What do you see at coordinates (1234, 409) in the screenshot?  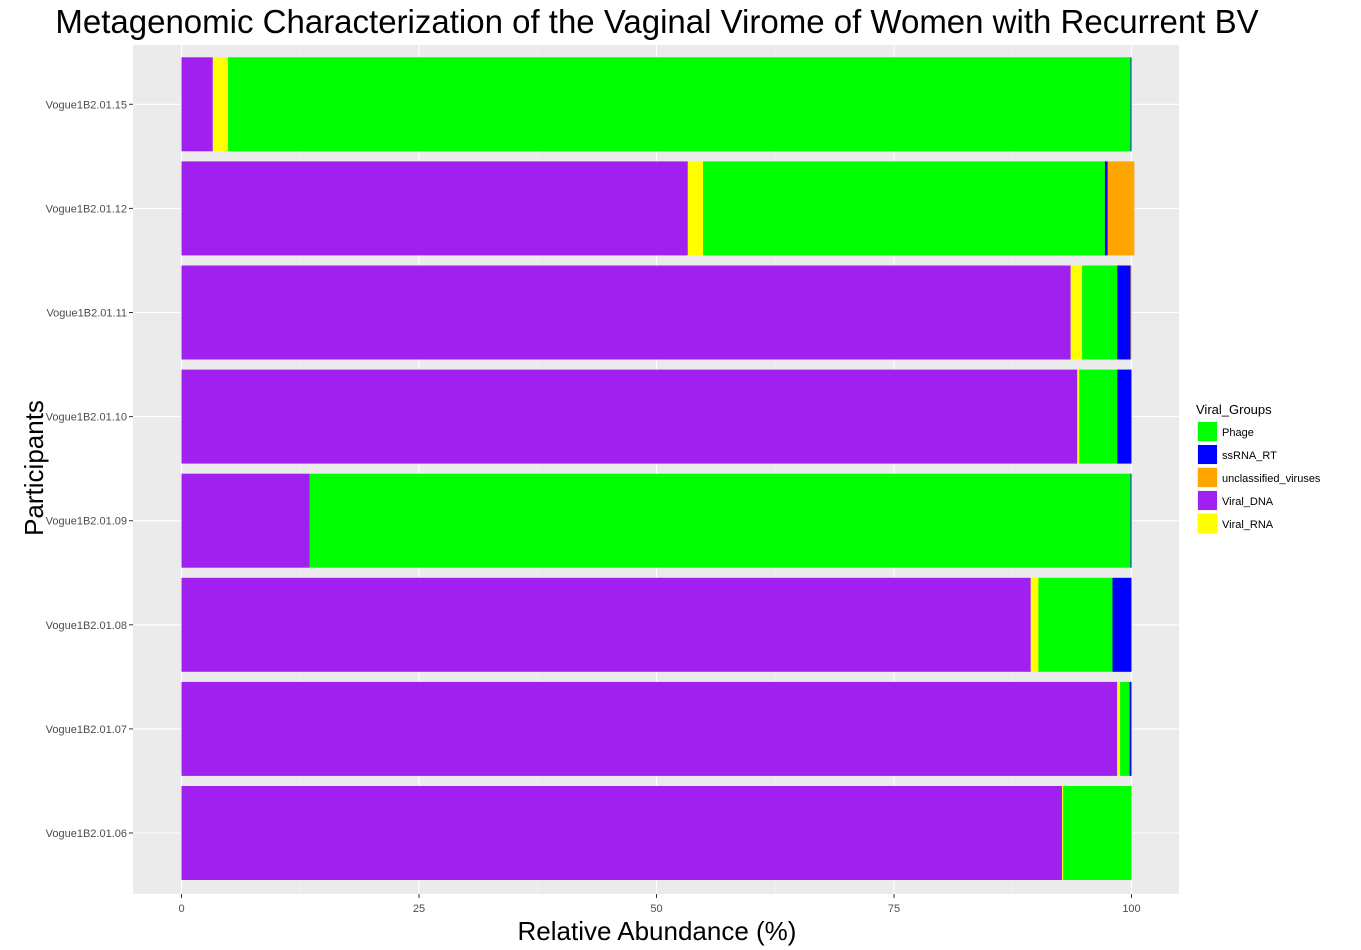 I see `legend-title: Viral_Groups` at bounding box center [1234, 409].